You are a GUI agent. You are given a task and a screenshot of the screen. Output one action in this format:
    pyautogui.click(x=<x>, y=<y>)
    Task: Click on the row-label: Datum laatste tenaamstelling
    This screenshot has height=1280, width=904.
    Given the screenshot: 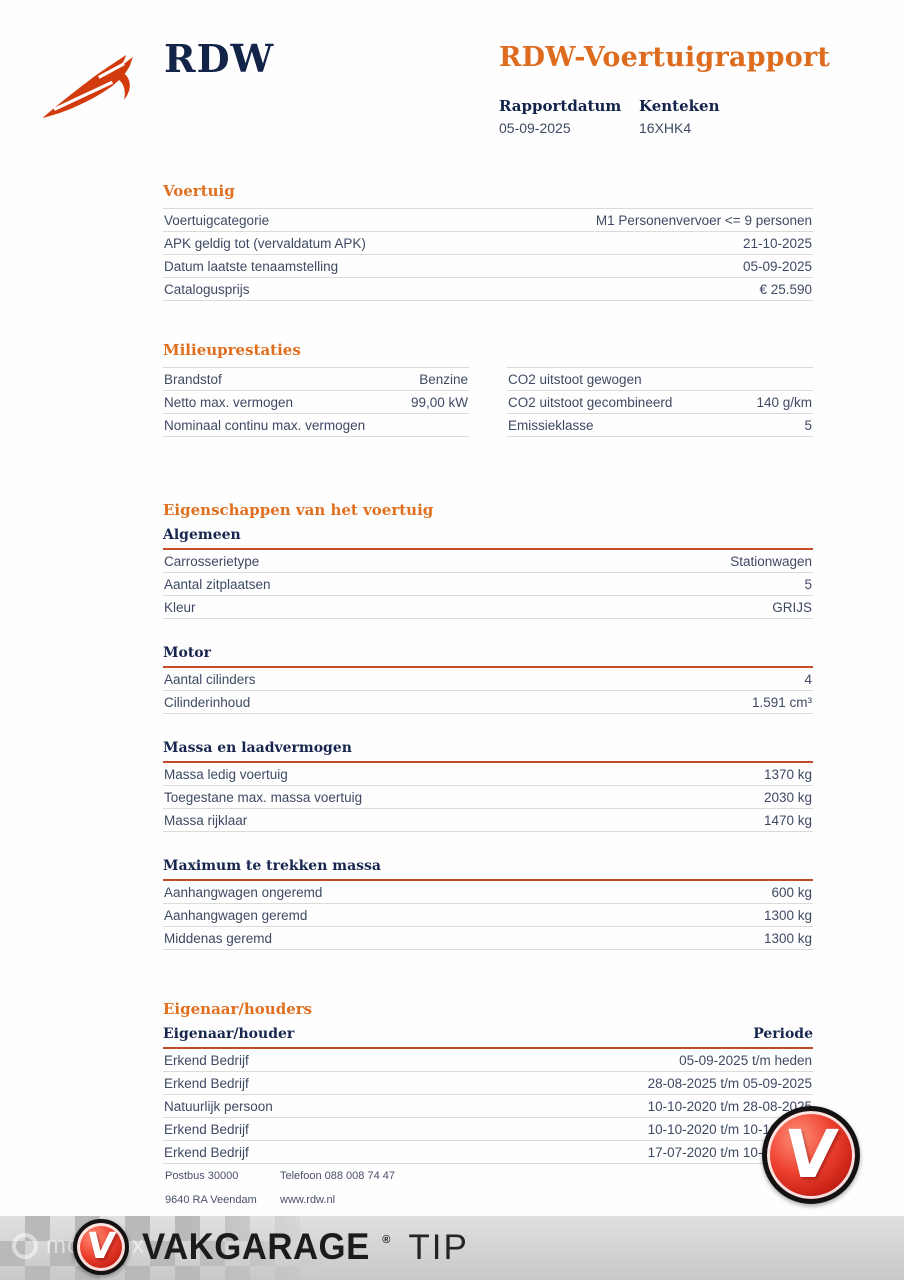 What is the action you would take?
    pyautogui.click(x=251, y=266)
    